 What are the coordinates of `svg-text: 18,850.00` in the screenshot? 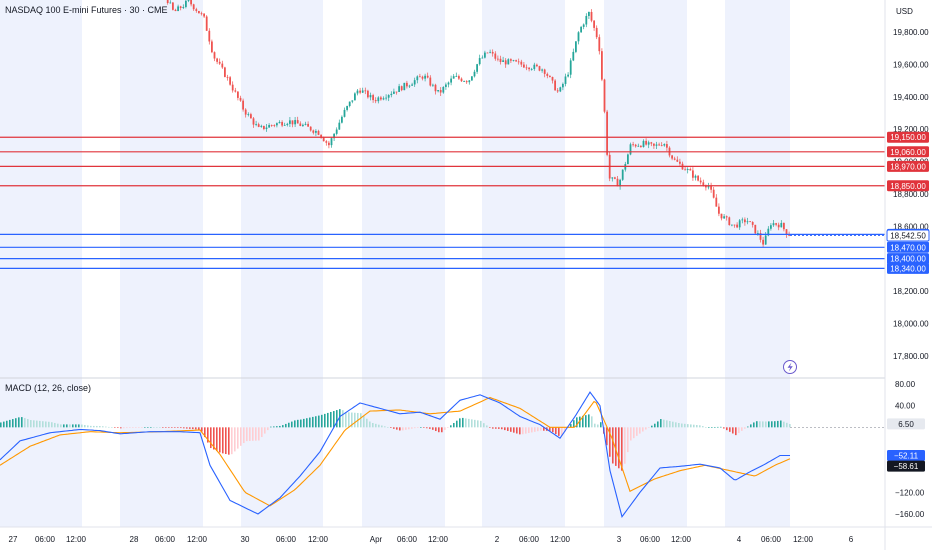 It's located at (908, 186).